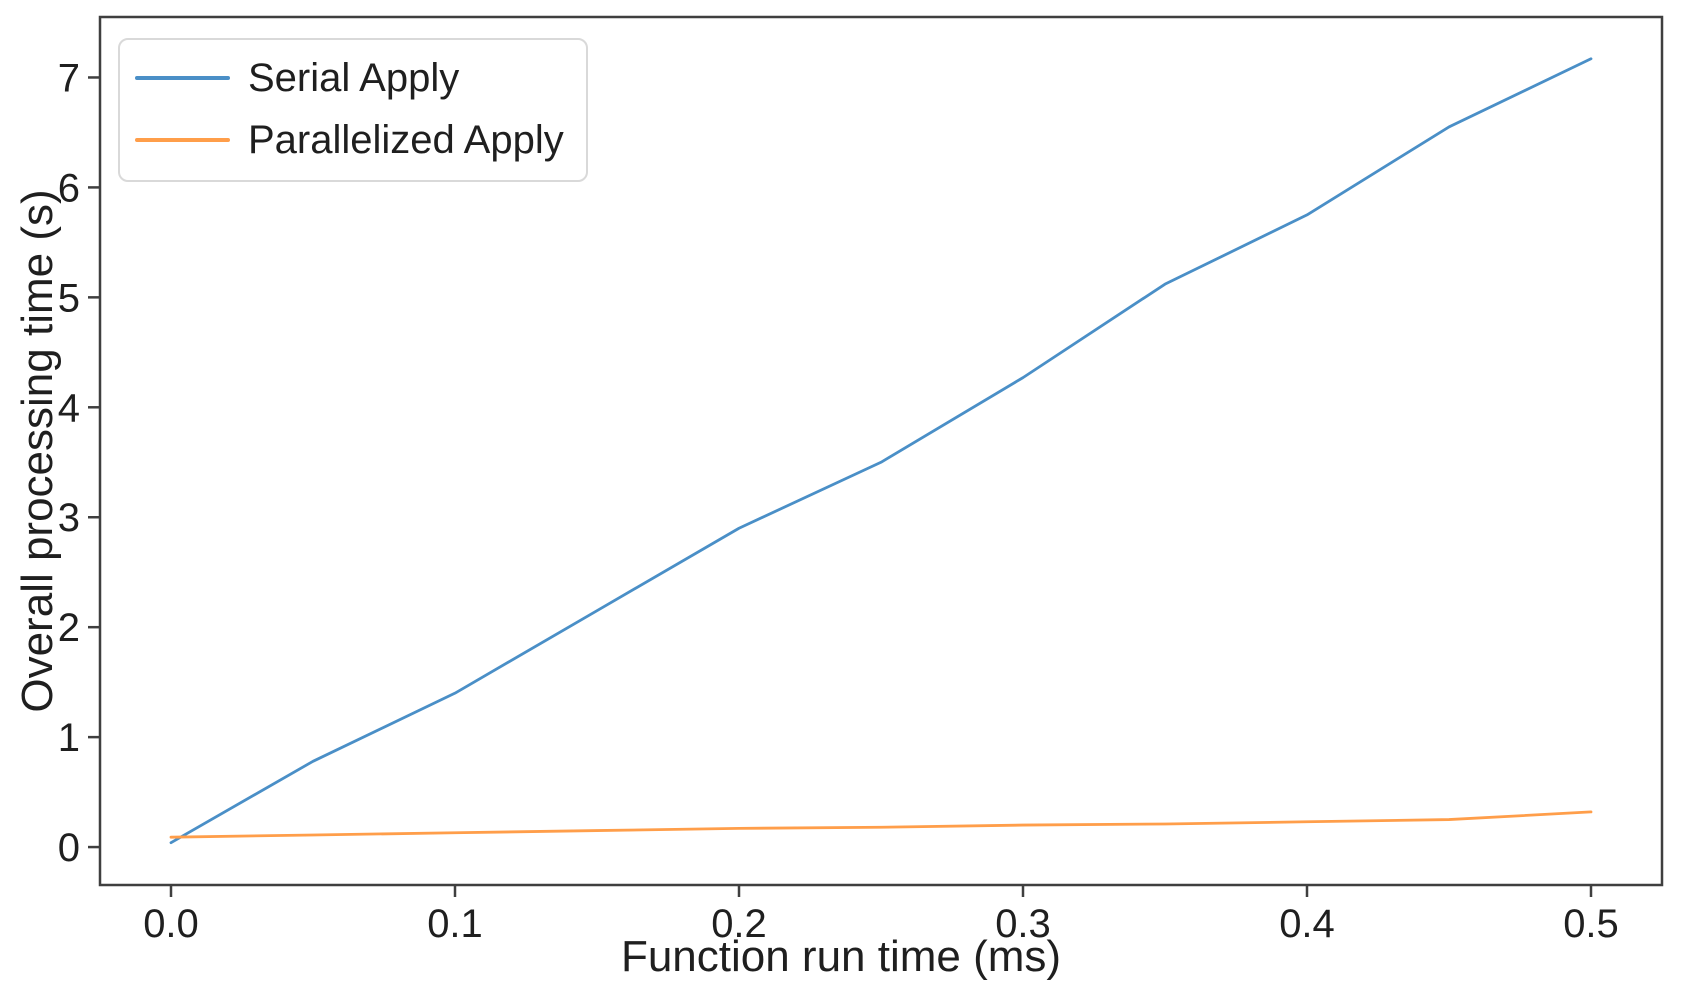  Describe the element at coordinates (69, 78) in the screenshot. I see `y-tick-label: 7` at that location.